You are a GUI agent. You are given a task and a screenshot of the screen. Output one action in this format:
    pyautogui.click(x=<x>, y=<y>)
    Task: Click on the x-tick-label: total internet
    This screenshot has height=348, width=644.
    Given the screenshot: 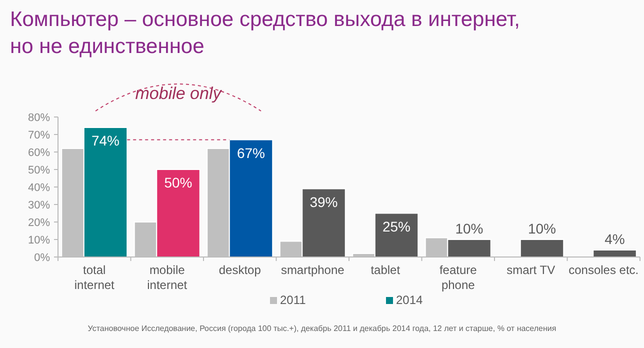 What is the action you would take?
    pyautogui.click(x=95, y=277)
    